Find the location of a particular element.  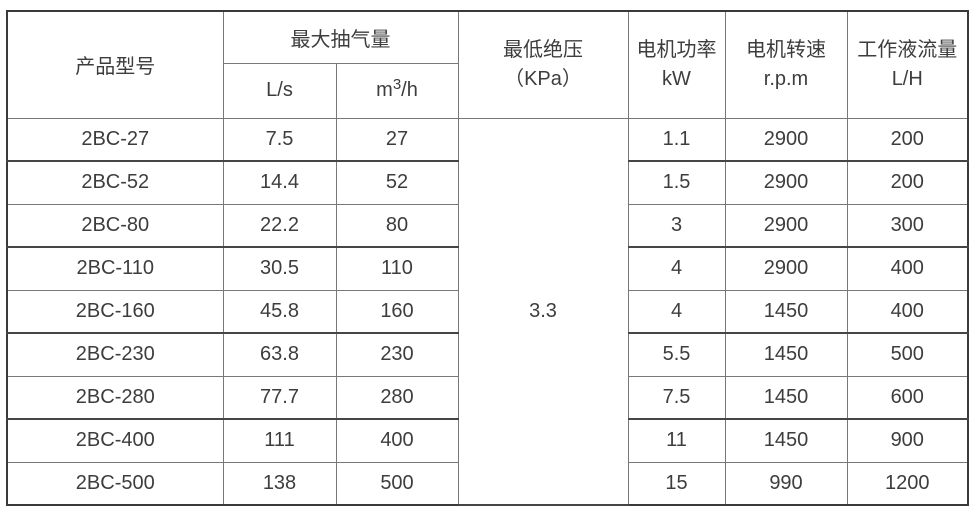

cell-model: 2BC-110 is located at coordinates (115, 268).